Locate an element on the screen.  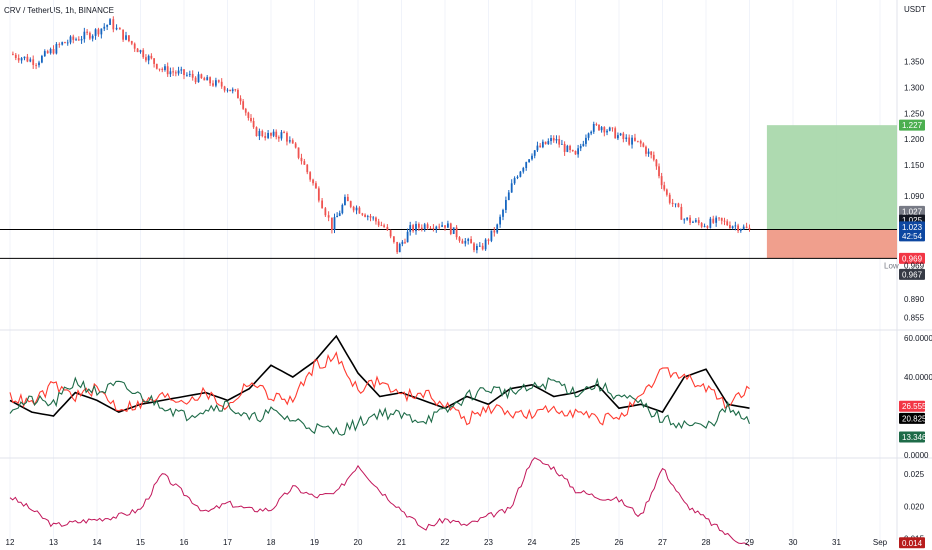
low-price-tag-bg is located at coordinates (912, 274).